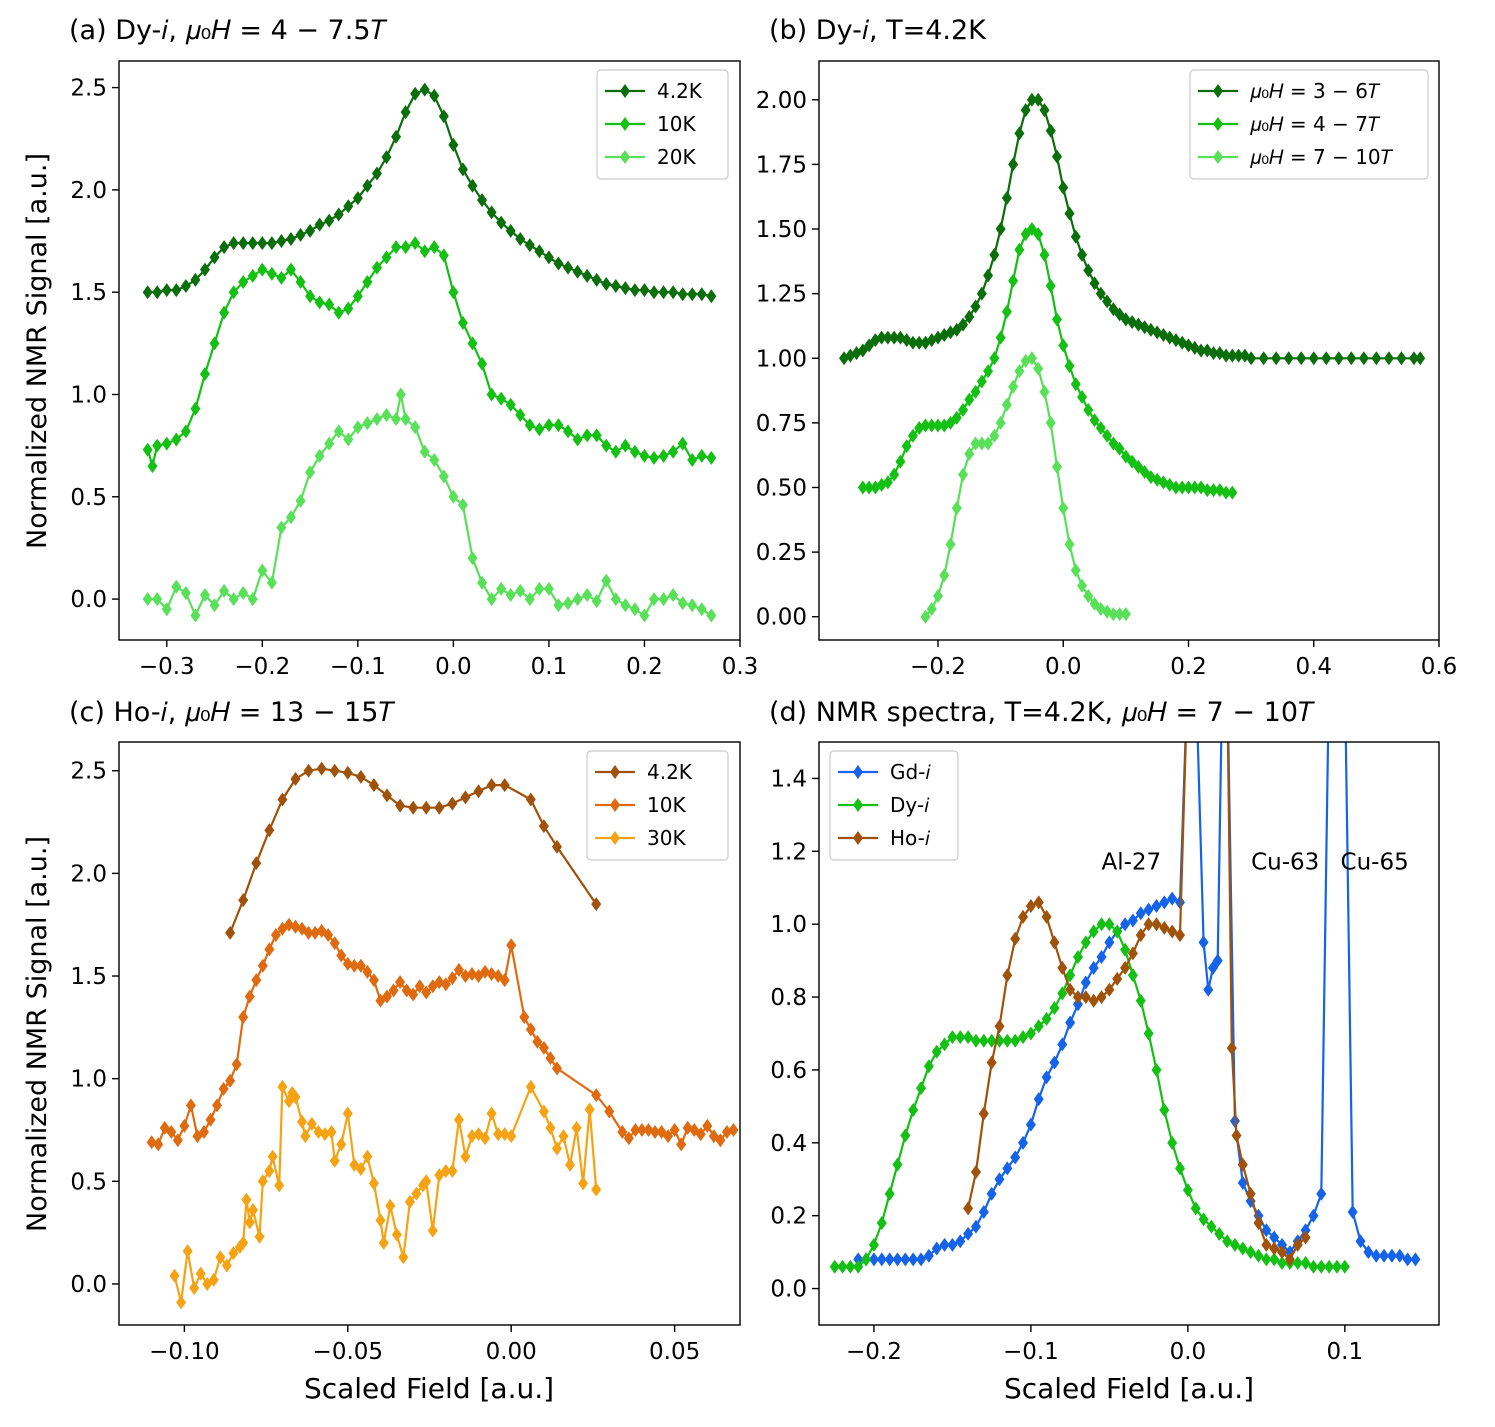  I want to click on y-tick-label: 1.2, so click(788, 852).